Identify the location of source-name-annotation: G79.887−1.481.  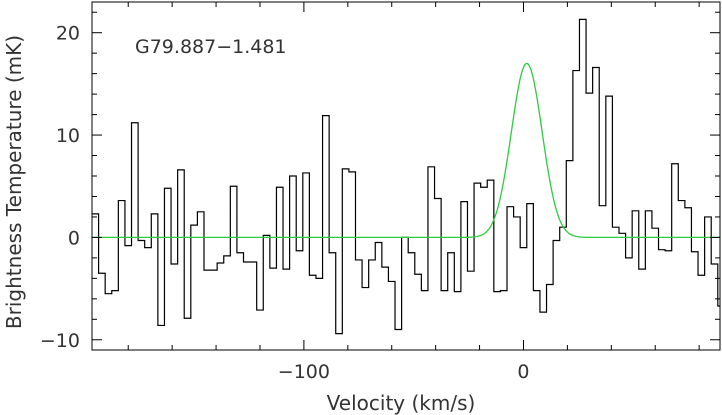
(211, 47).